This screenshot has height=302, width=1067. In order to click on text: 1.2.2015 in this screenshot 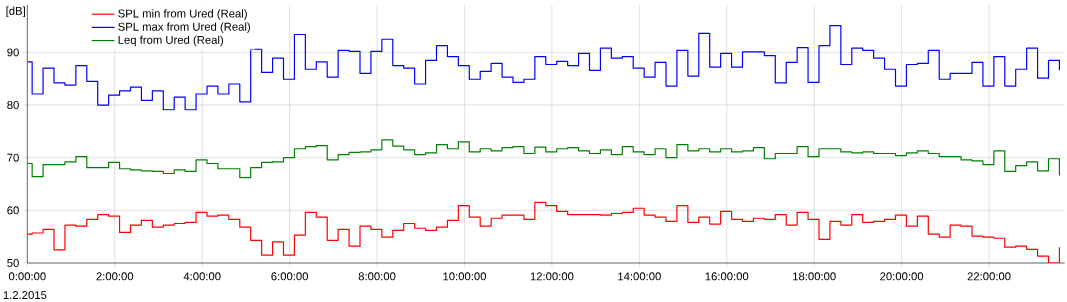, I will do `click(25, 295)`.